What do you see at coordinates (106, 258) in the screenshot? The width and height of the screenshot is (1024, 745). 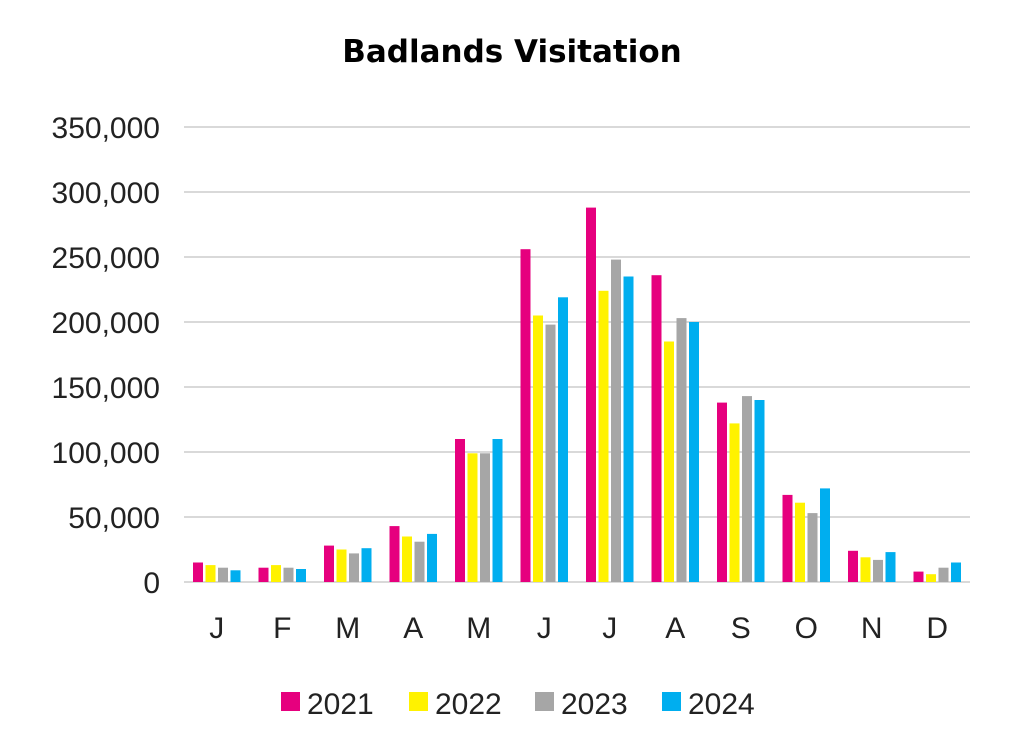 I see `y-tick-label: 250,000` at bounding box center [106, 258].